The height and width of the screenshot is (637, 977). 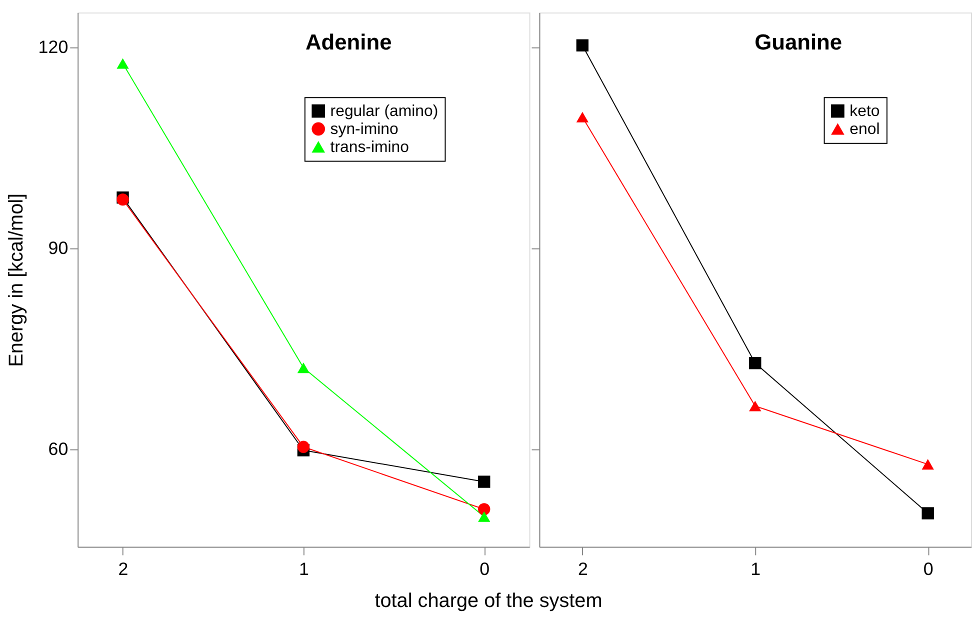 What do you see at coordinates (58, 449) in the screenshot?
I see `y-tick-label: 60` at bounding box center [58, 449].